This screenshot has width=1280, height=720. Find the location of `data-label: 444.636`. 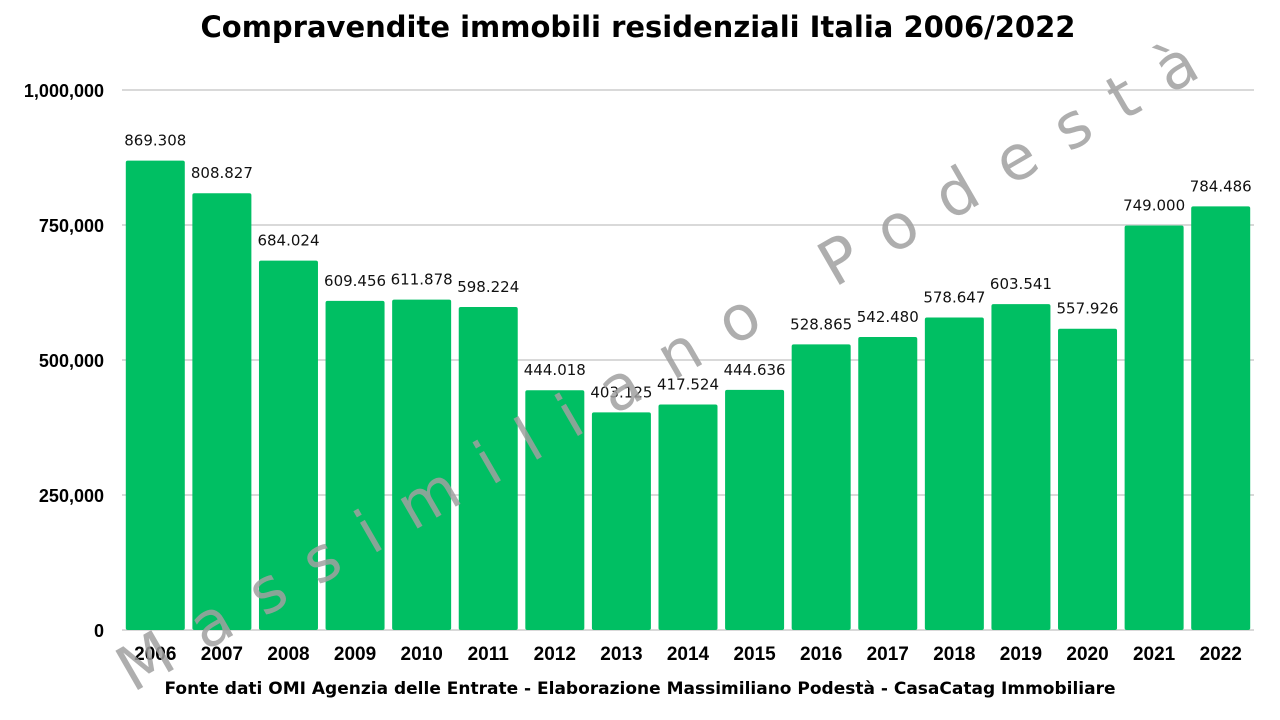

data-label: 444.636 is located at coordinates (755, 370).